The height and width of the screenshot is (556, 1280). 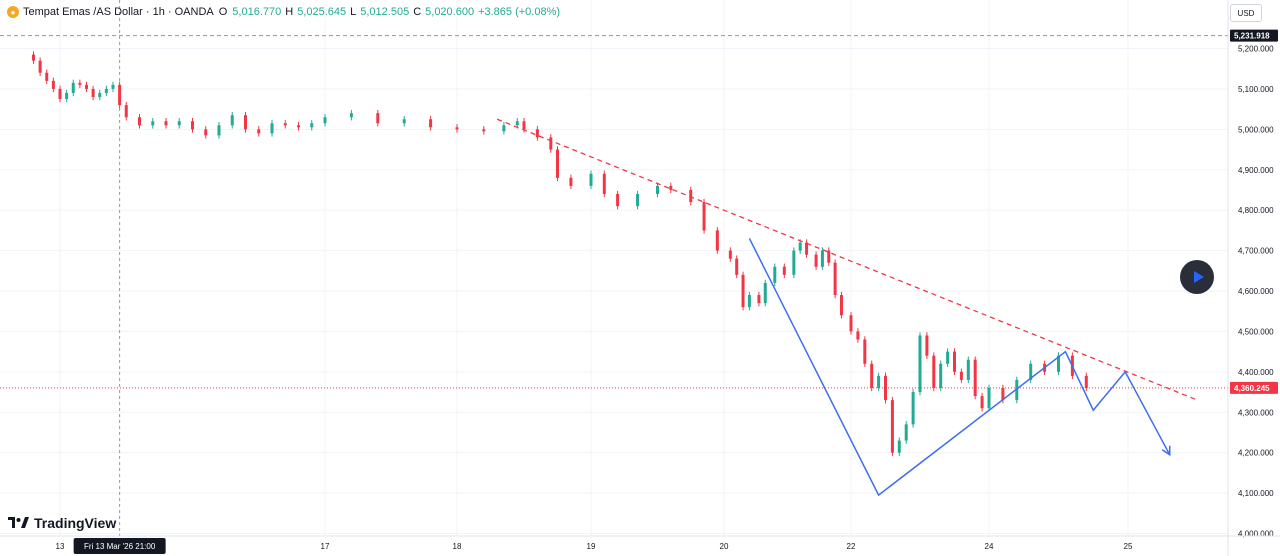 What do you see at coordinates (1246, 13) in the screenshot?
I see `currency-button: USD` at bounding box center [1246, 13].